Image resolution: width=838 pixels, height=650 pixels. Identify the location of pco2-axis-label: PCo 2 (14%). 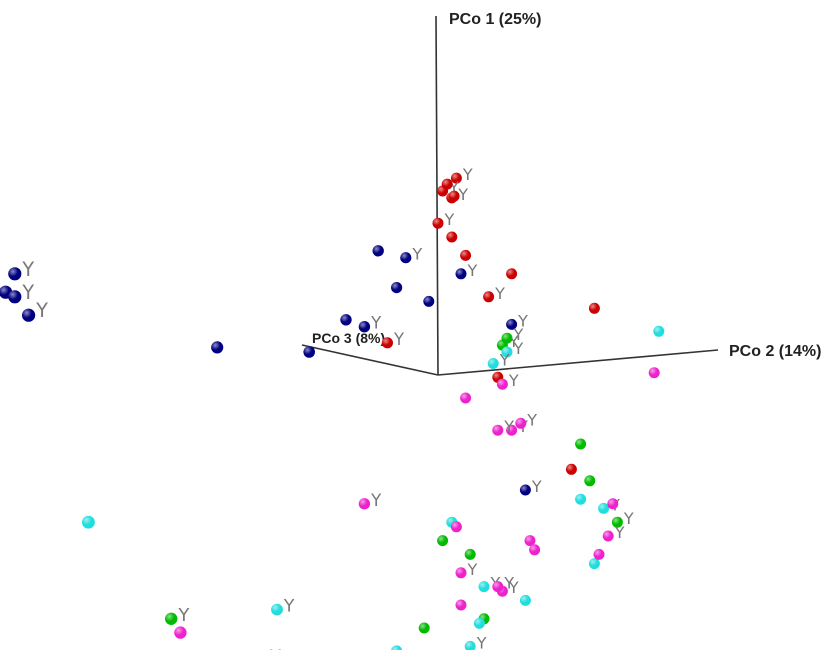
(775, 351).